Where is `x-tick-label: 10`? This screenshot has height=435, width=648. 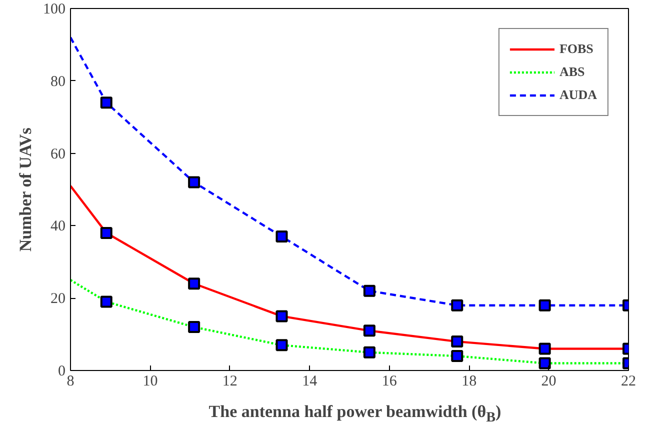 x-tick-label: 10 is located at coordinates (150, 382).